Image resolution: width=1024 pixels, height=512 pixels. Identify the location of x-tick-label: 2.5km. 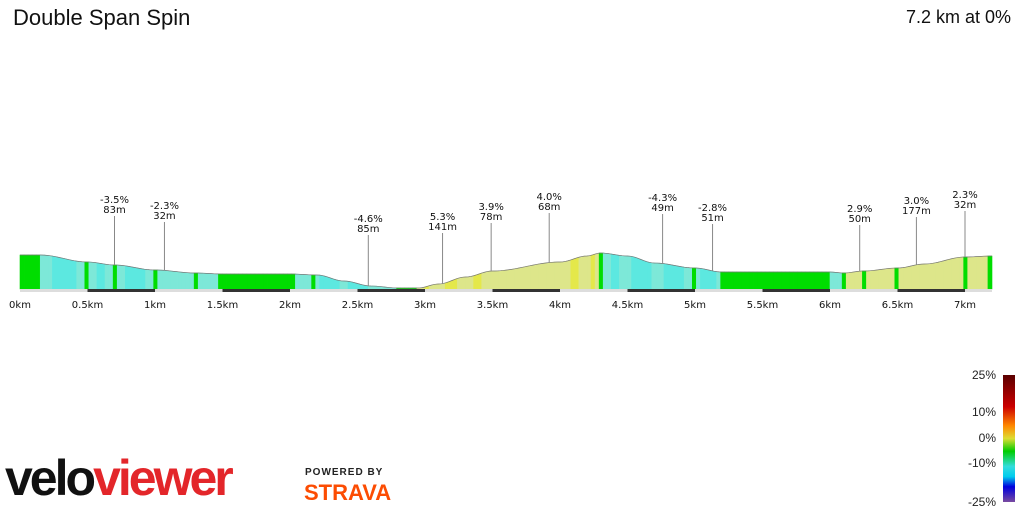
(357, 305).